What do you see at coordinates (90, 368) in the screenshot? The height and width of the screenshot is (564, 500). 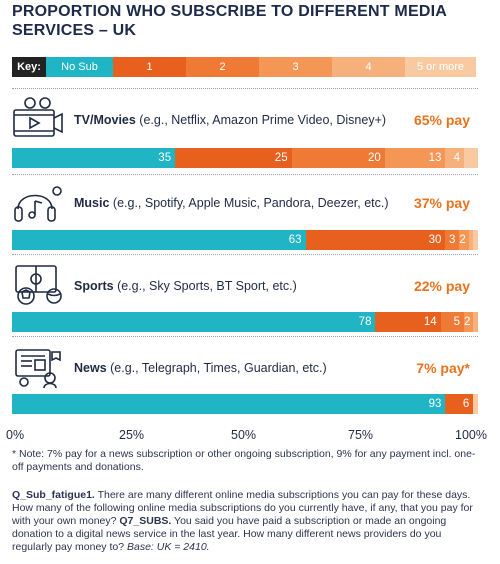 I see `category-name: News` at bounding box center [90, 368].